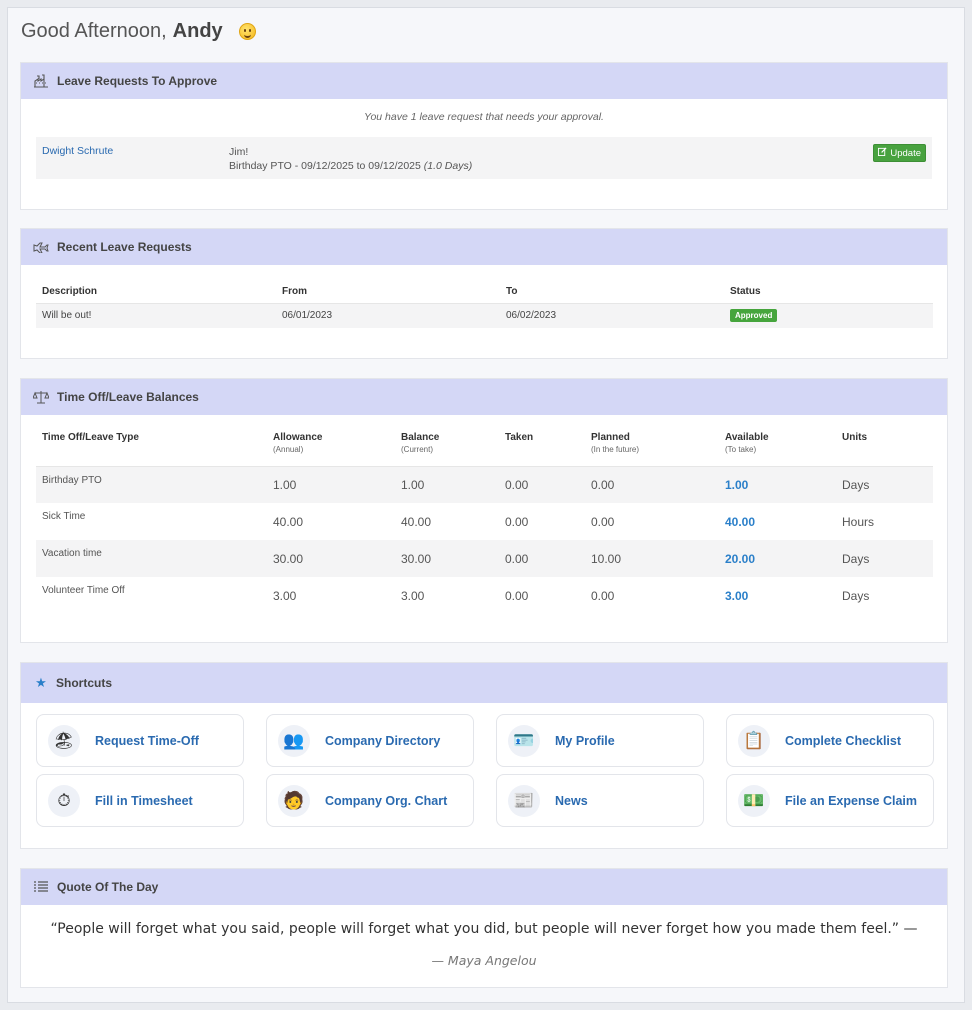 The image size is (972, 1010). What do you see at coordinates (83, 590) in the screenshot?
I see `cell-type: Volunteer Time Off` at bounding box center [83, 590].